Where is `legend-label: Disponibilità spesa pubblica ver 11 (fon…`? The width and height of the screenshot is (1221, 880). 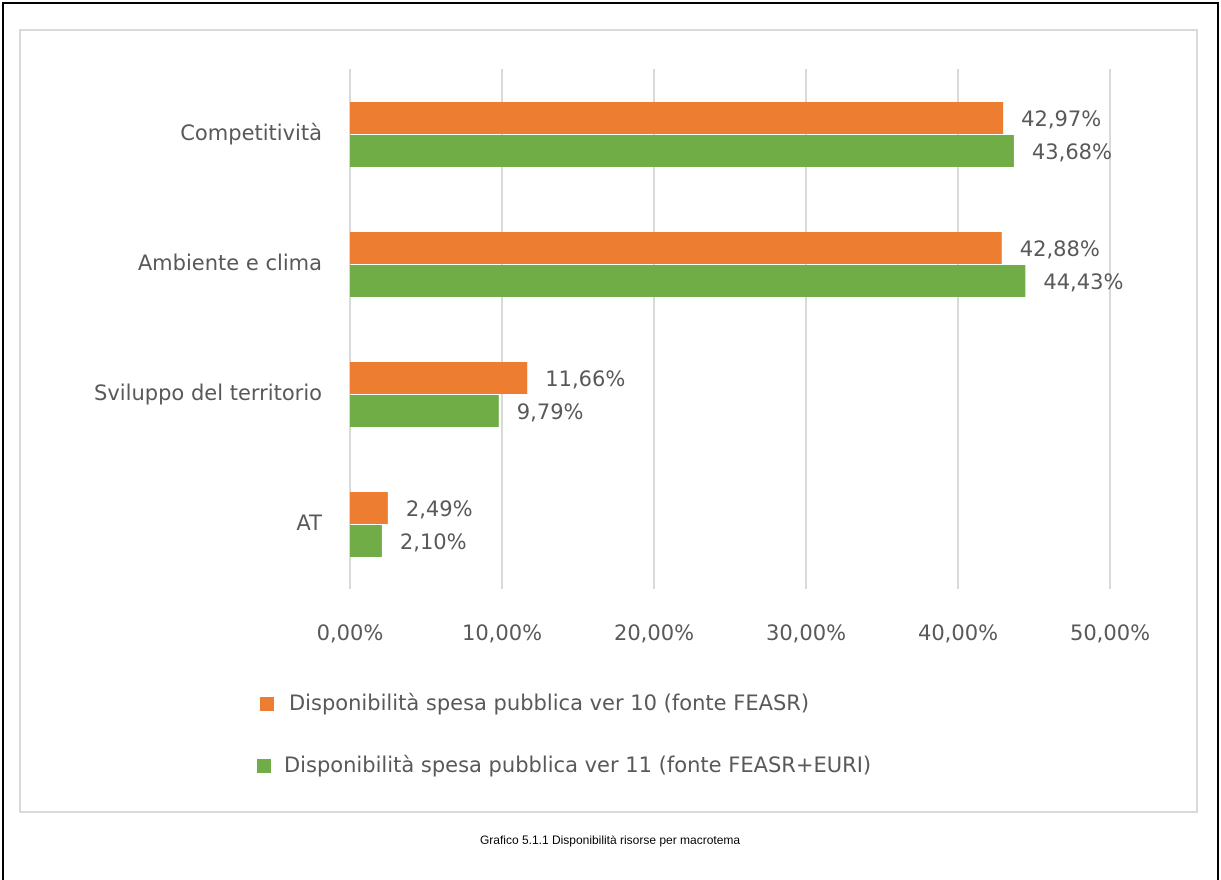 legend-label: Disponibilità spesa pubblica ver 11 (fon… is located at coordinates (577, 765).